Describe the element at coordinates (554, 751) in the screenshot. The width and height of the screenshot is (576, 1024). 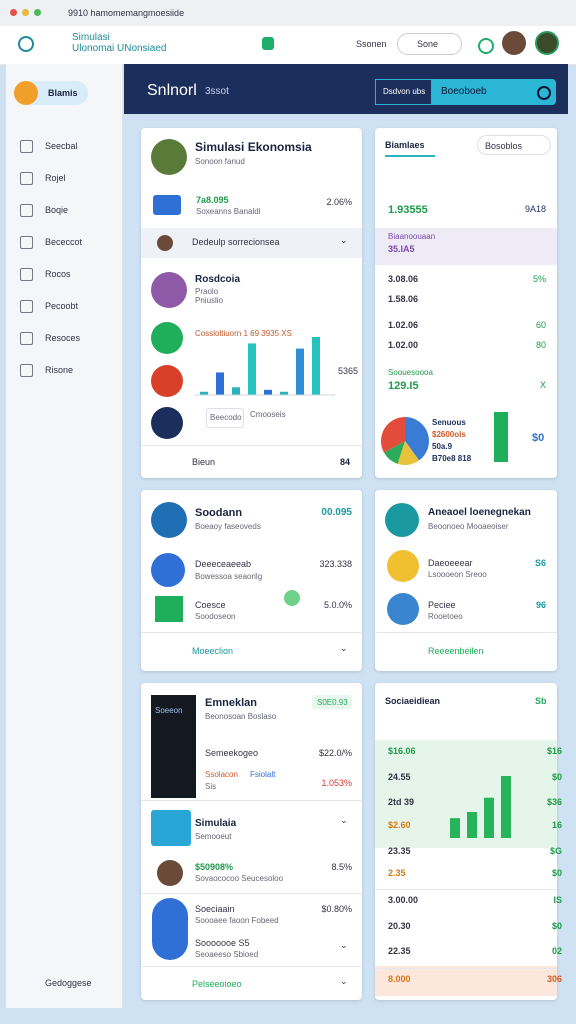
I see `row-right: $16` at that location.